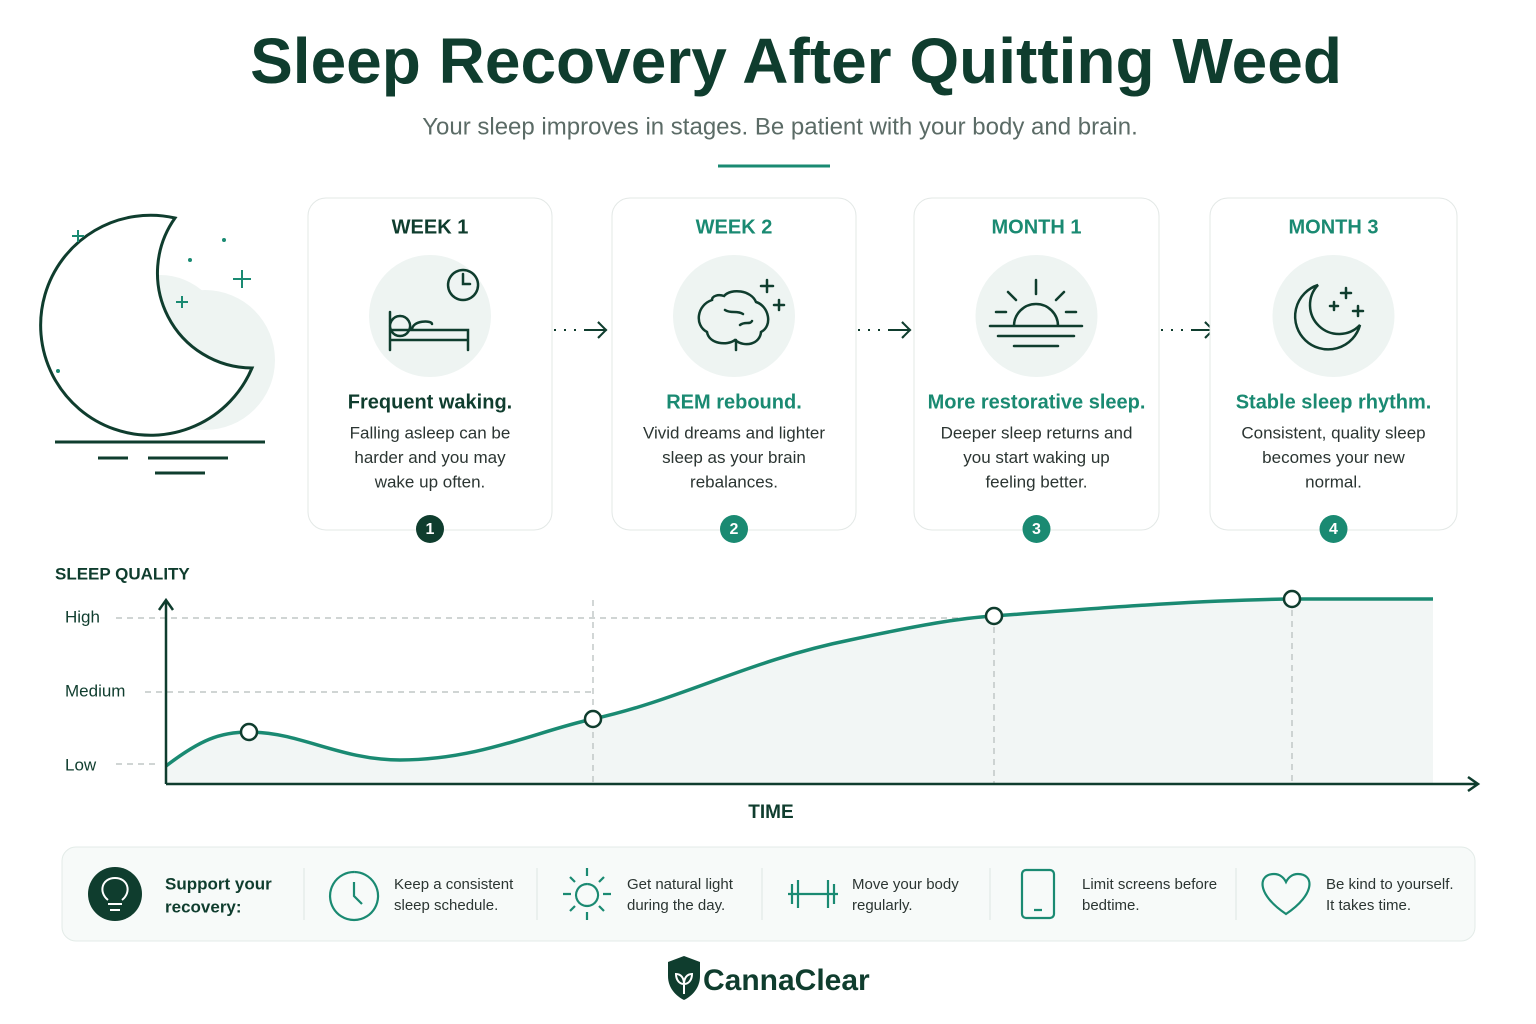  What do you see at coordinates (684, 983) in the screenshot?
I see `brand-leaf` at bounding box center [684, 983].